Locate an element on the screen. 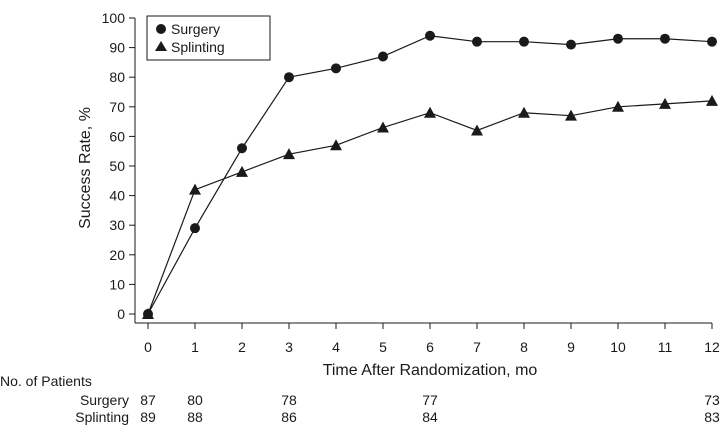 The width and height of the screenshot is (722, 427). x-axis-title: Time After Randomization, mo is located at coordinates (430, 370).